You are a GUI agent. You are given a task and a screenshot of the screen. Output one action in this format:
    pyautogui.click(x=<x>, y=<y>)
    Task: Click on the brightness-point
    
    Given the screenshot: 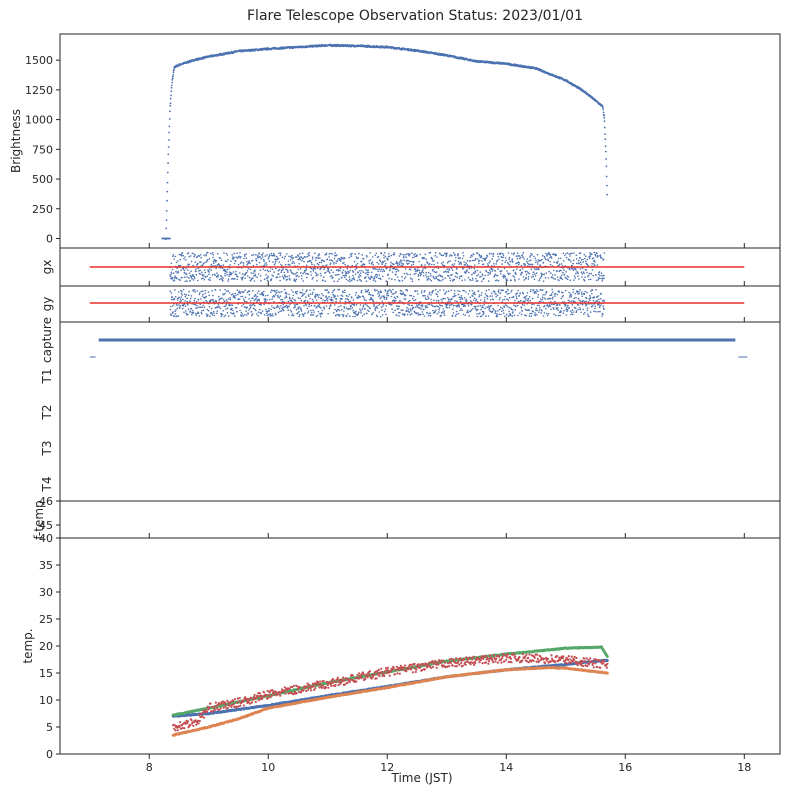 What is the action you would take?
    pyautogui.click(x=166, y=211)
    